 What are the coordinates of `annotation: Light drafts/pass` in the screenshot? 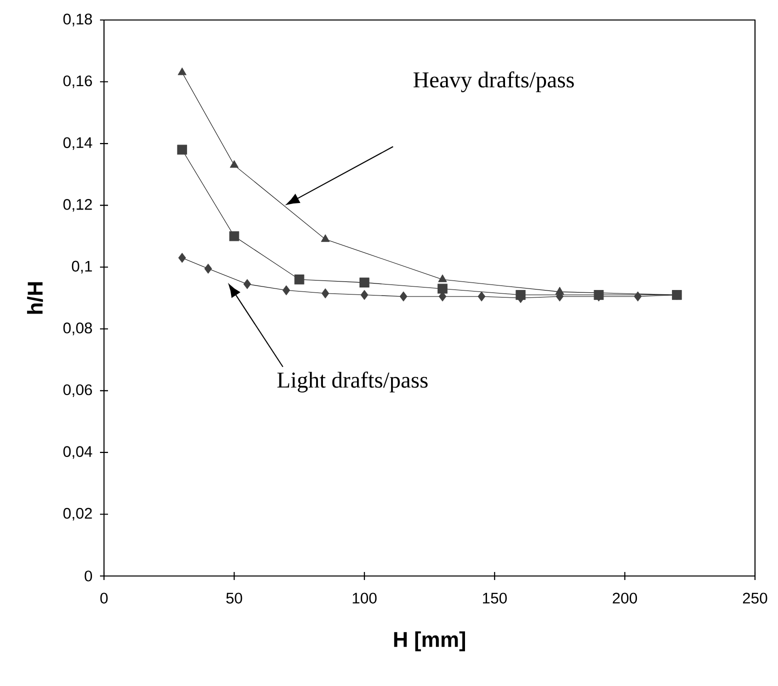 It's located at (352, 382).